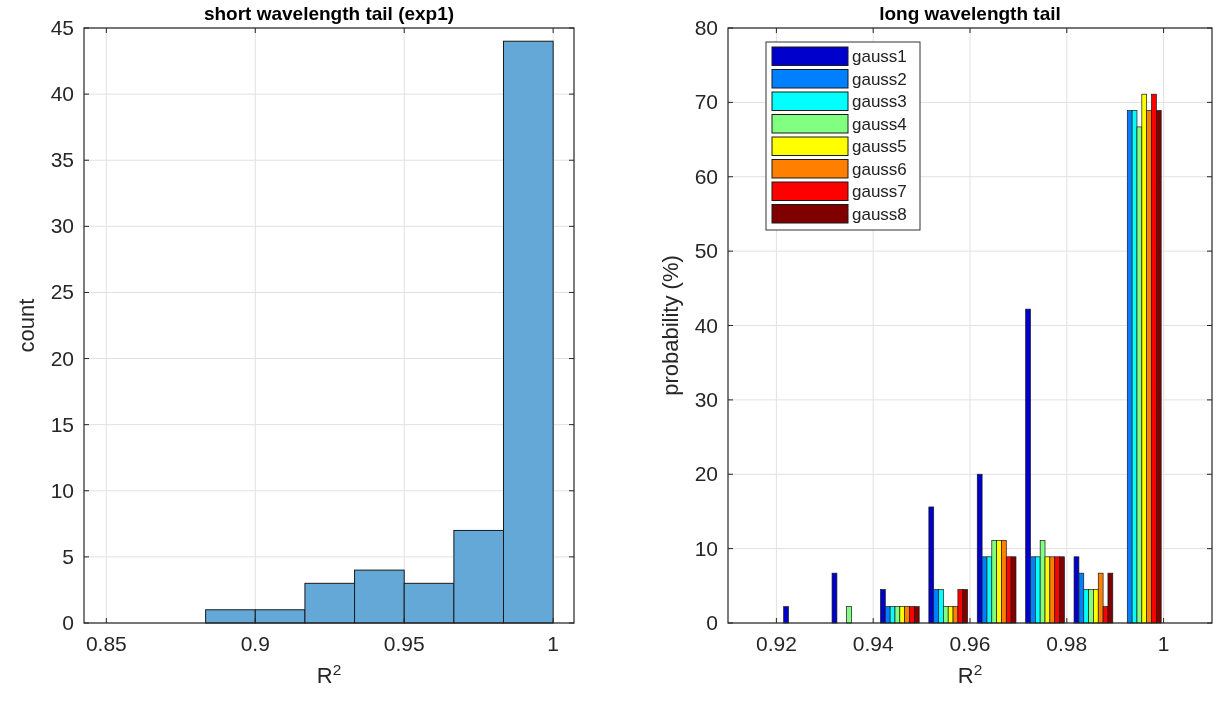  I want to click on chart-title: short wavelength tail (exp1), so click(329, 13).